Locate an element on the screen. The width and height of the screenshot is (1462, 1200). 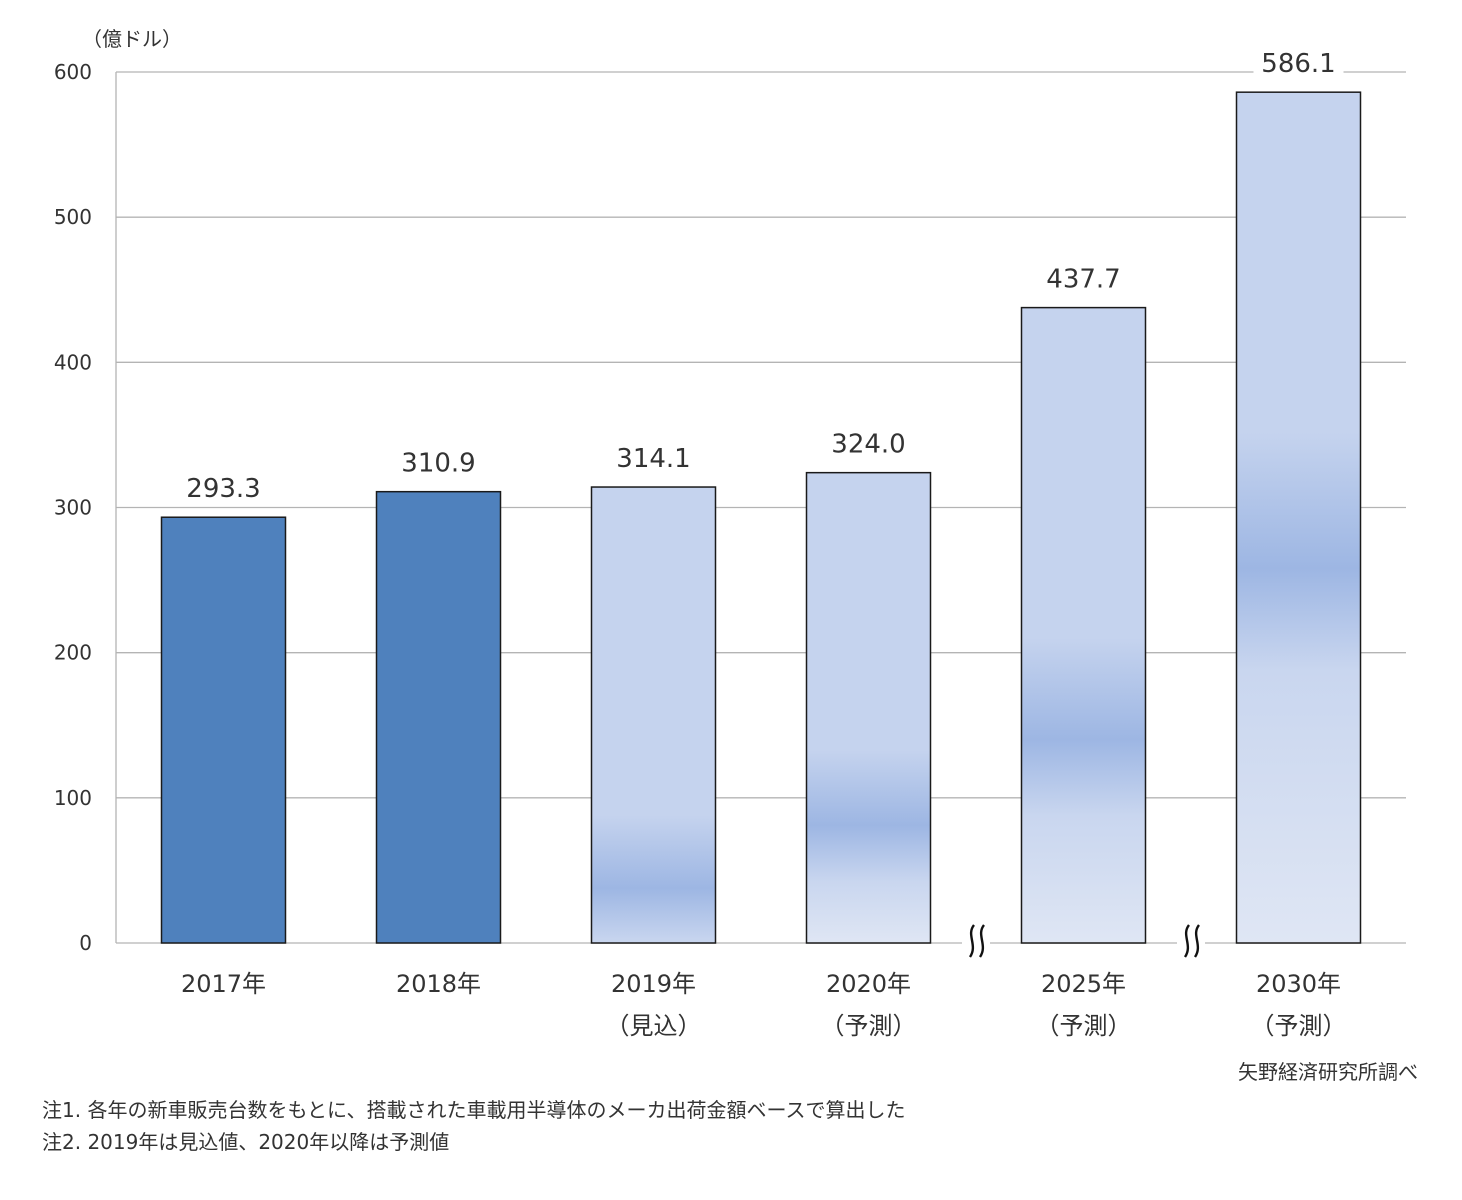
data-label: 324.0 is located at coordinates (868, 445).